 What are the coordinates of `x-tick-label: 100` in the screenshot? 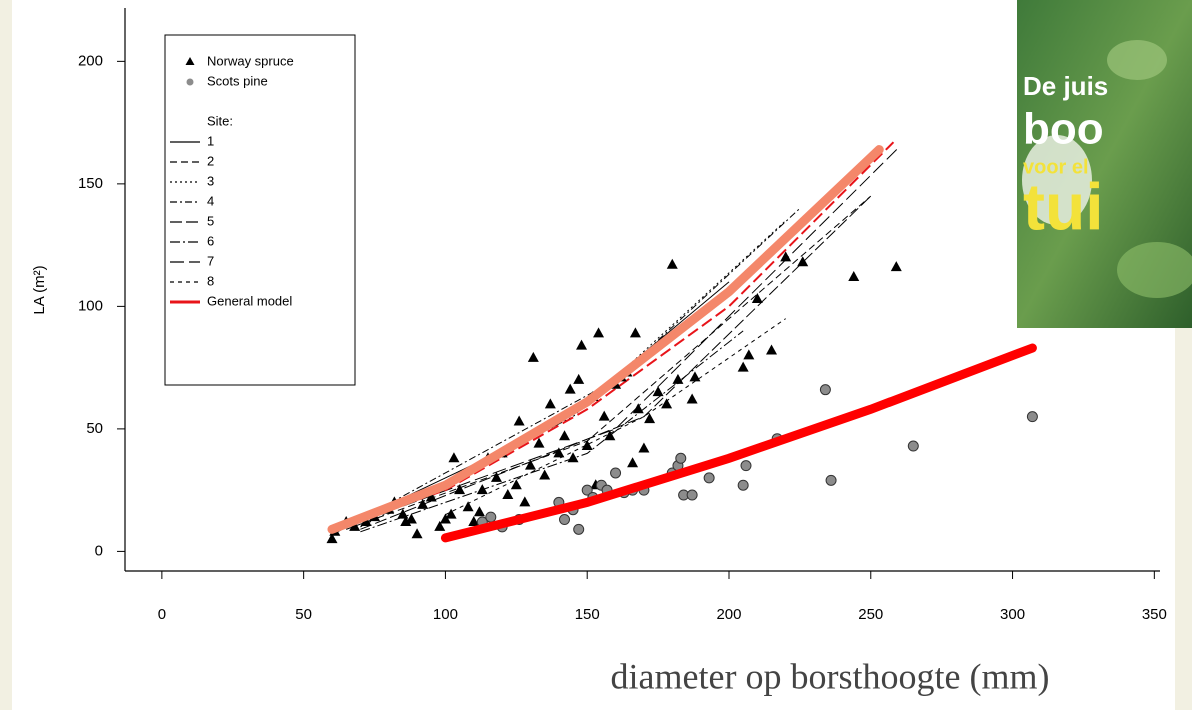 It's located at (445, 614).